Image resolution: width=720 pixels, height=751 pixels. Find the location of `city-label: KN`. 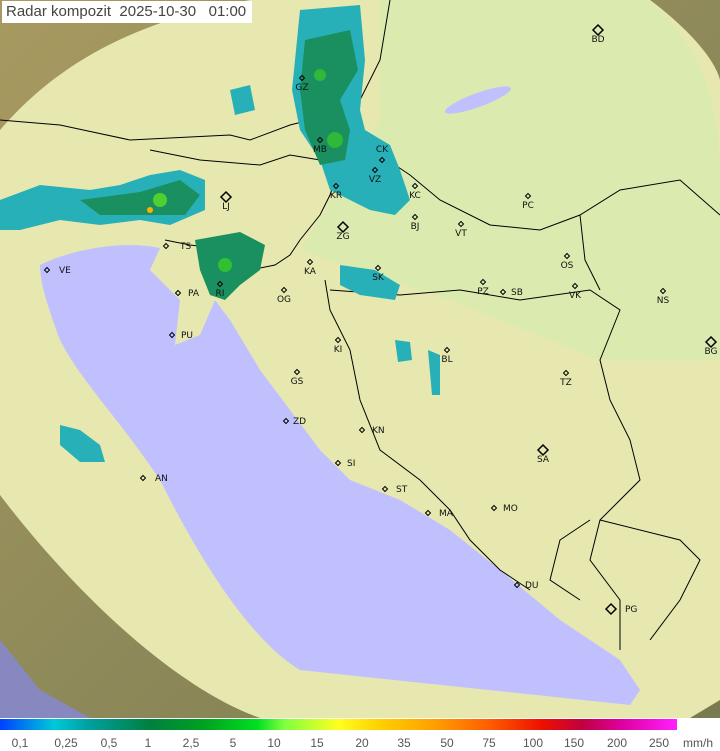

city-label: KN is located at coordinates (378, 431).